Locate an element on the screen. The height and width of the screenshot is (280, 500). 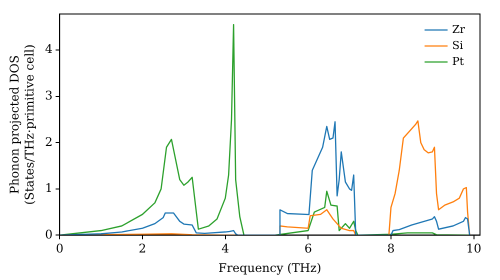
x-tick-label: 2 is located at coordinates (142, 249).